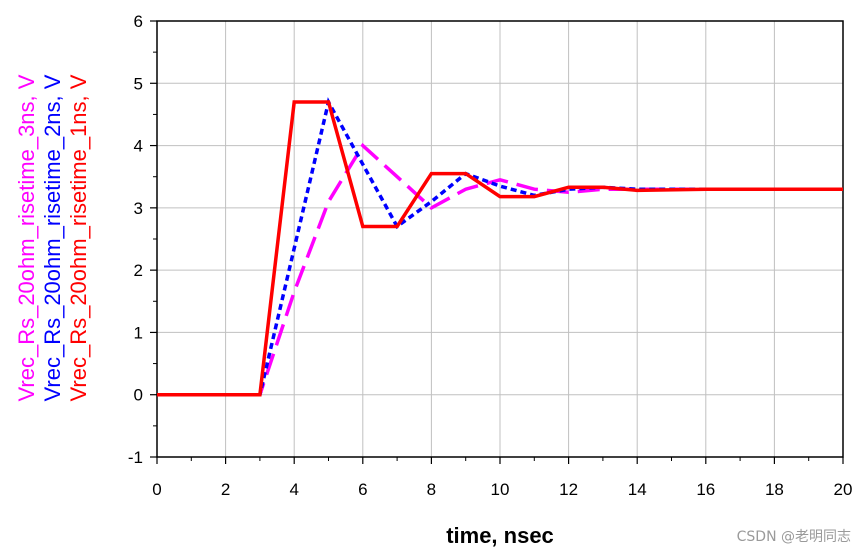  What do you see at coordinates (293, 489) in the screenshot?
I see `x-tick-label: 4` at bounding box center [293, 489].